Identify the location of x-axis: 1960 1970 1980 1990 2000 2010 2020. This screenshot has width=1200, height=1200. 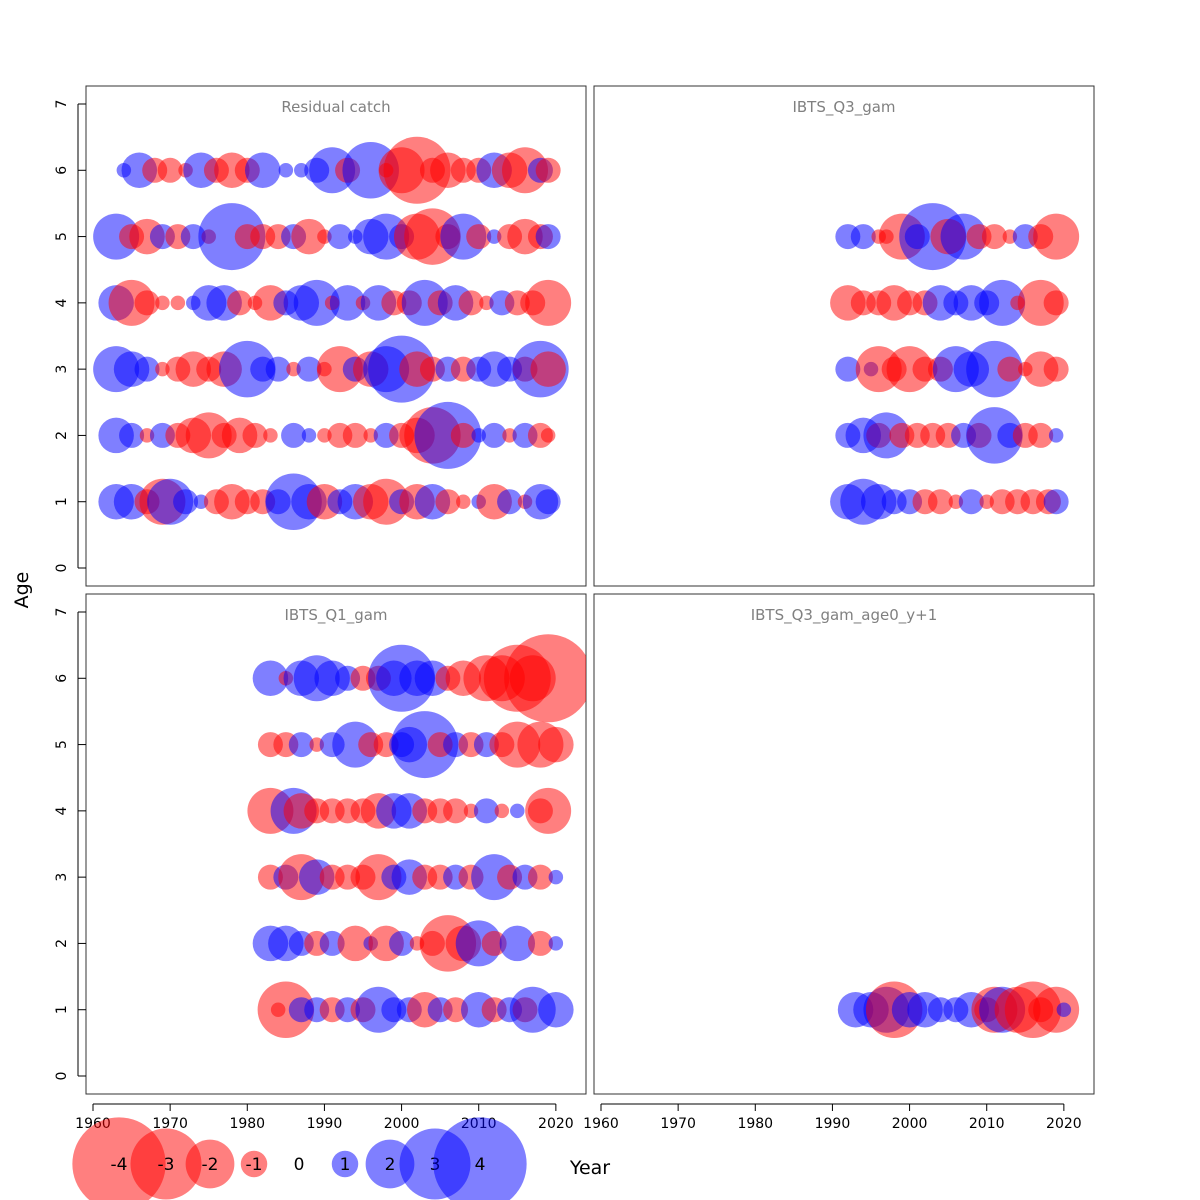
(832, 1117).